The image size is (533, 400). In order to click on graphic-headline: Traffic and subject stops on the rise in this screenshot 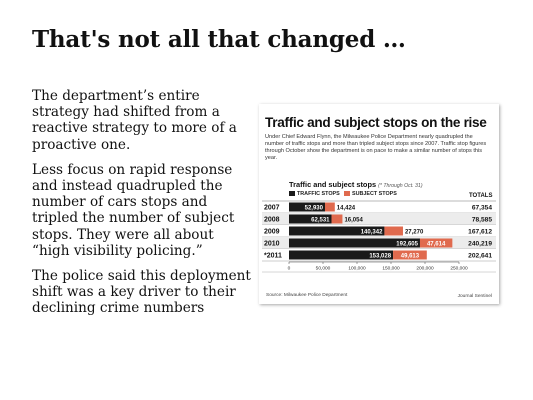, I will do `click(376, 122)`.